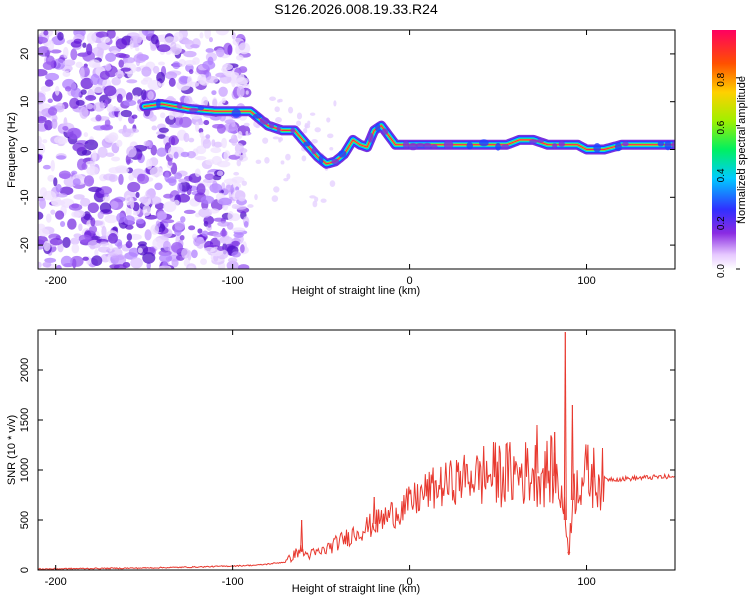 This screenshot has width=750, height=600. What do you see at coordinates (25, 370) in the screenshot?
I see `y-tick-label: 2000` at bounding box center [25, 370].